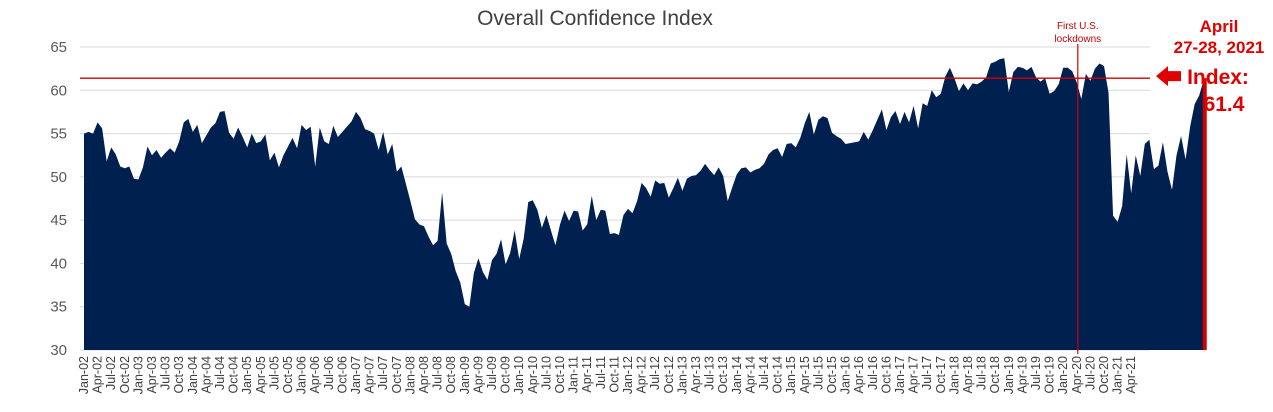 The image size is (1273, 412). Describe the element at coordinates (519, 375) in the screenshot. I see `x-tick-label: Jan-10` at that location.